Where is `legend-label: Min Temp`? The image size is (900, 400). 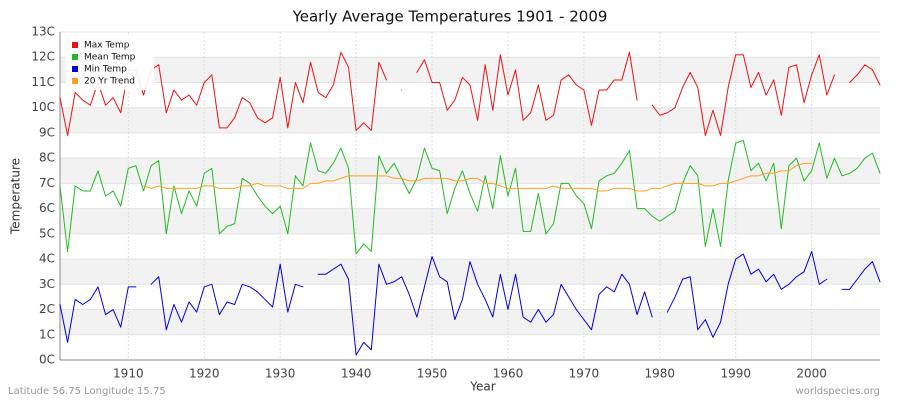
legend-label: Min Temp is located at coordinates (105, 70).